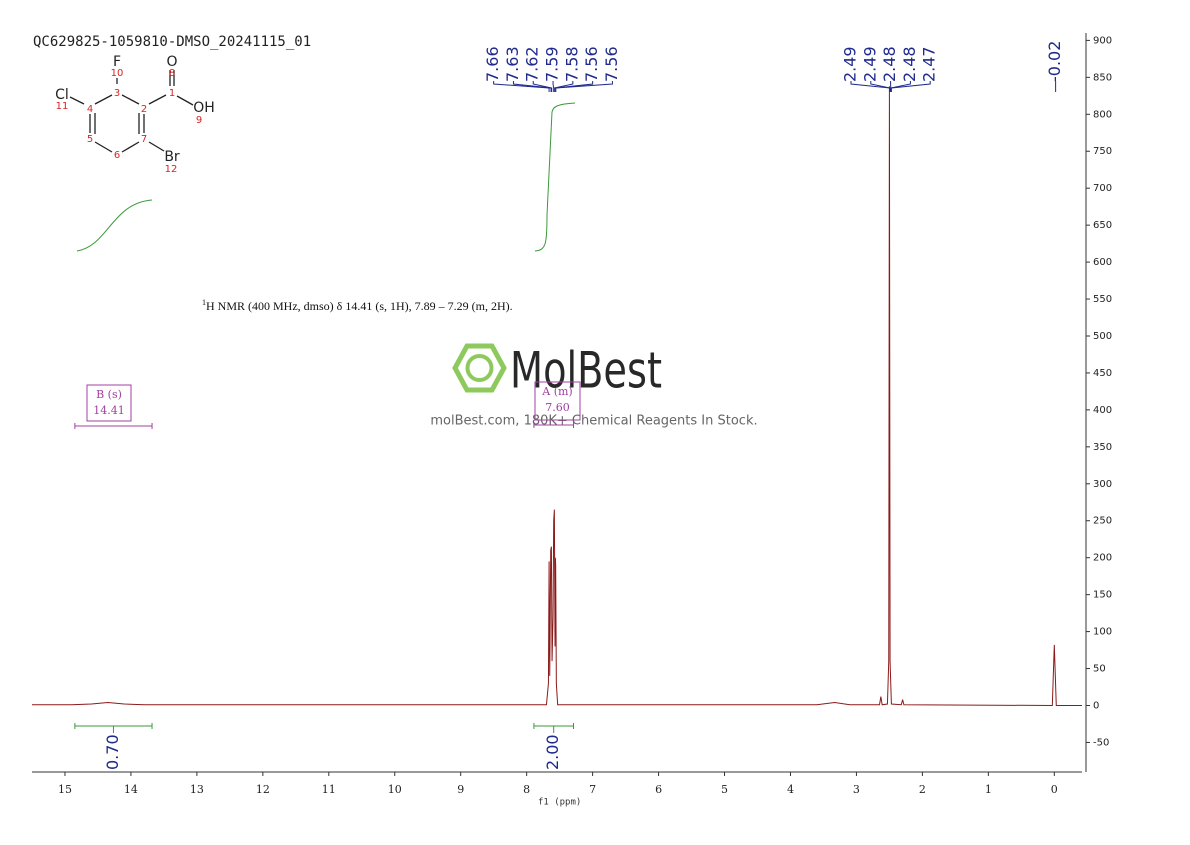 The height and width of the screenshot is (845, 1190). Describe the element at coordinates (109, 410) in the screenshot. I see `multiplet-shift: 14.41` at that location.